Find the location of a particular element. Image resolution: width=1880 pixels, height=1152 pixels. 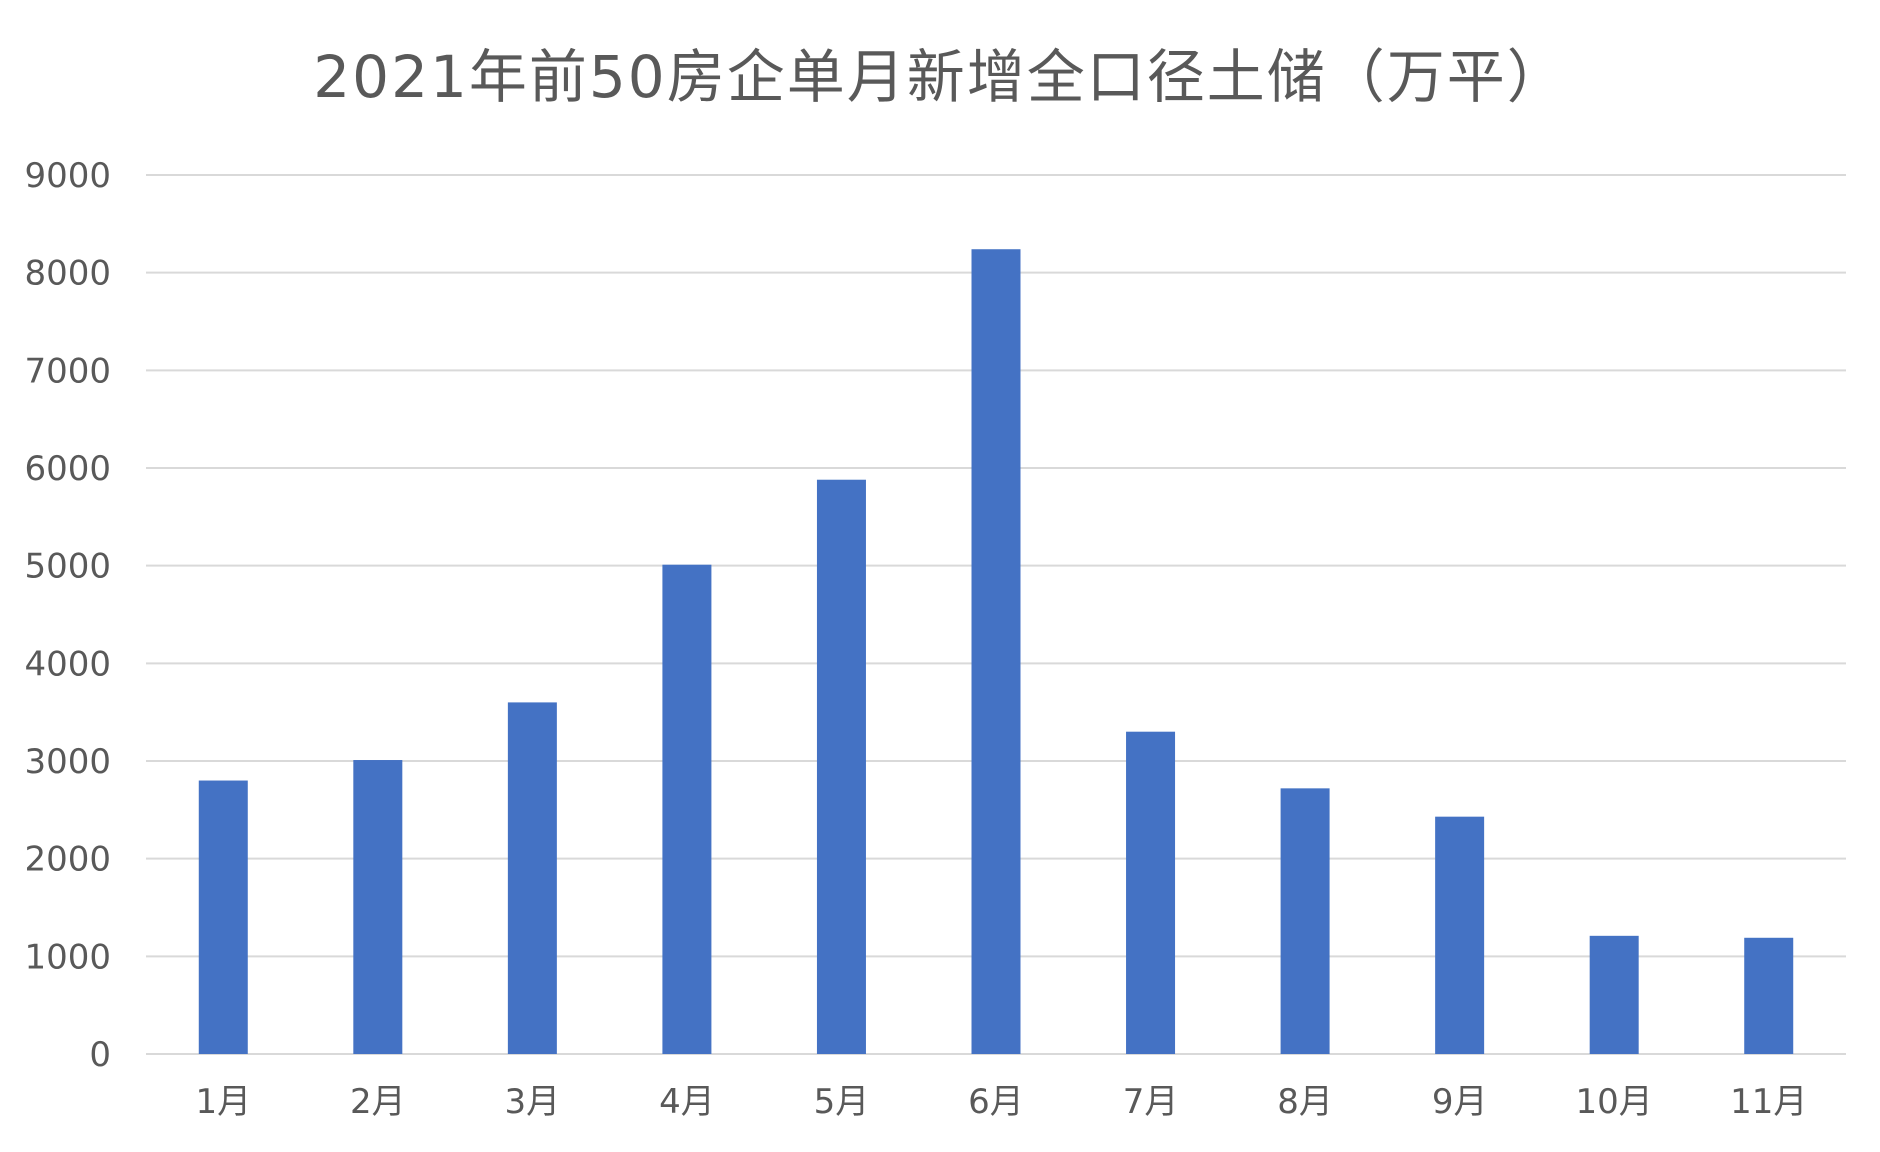

x-category-label-8: 8月 is located at coordinates (1305, 1102).